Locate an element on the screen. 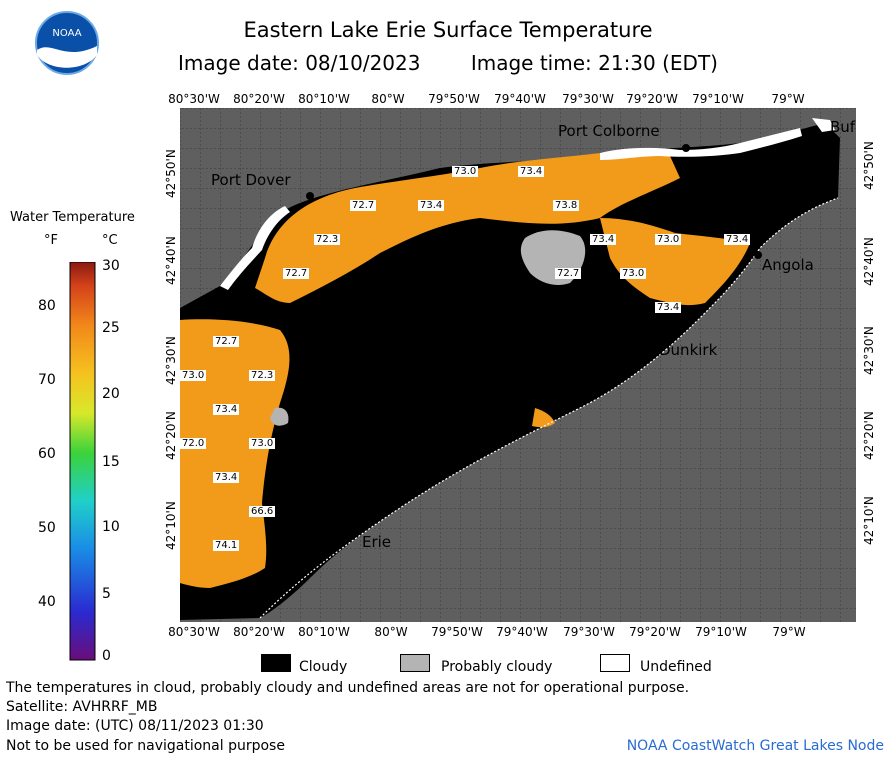  temp-label: 72.0 is located at coordinates (193, 443).